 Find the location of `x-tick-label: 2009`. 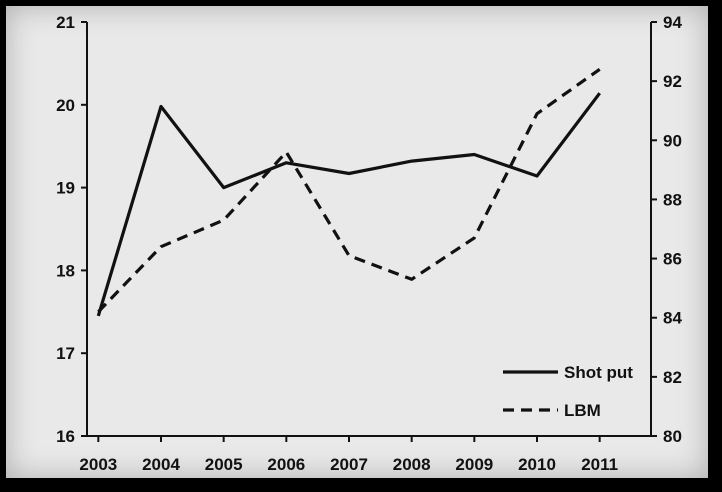

x-tick-label: 2009 is located at coordinates (474, 464).